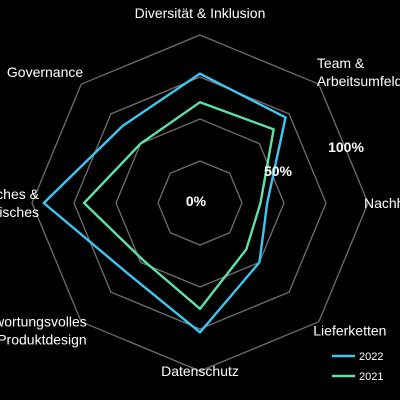  I want to click on axis-label: Governance, so click(45, 72).